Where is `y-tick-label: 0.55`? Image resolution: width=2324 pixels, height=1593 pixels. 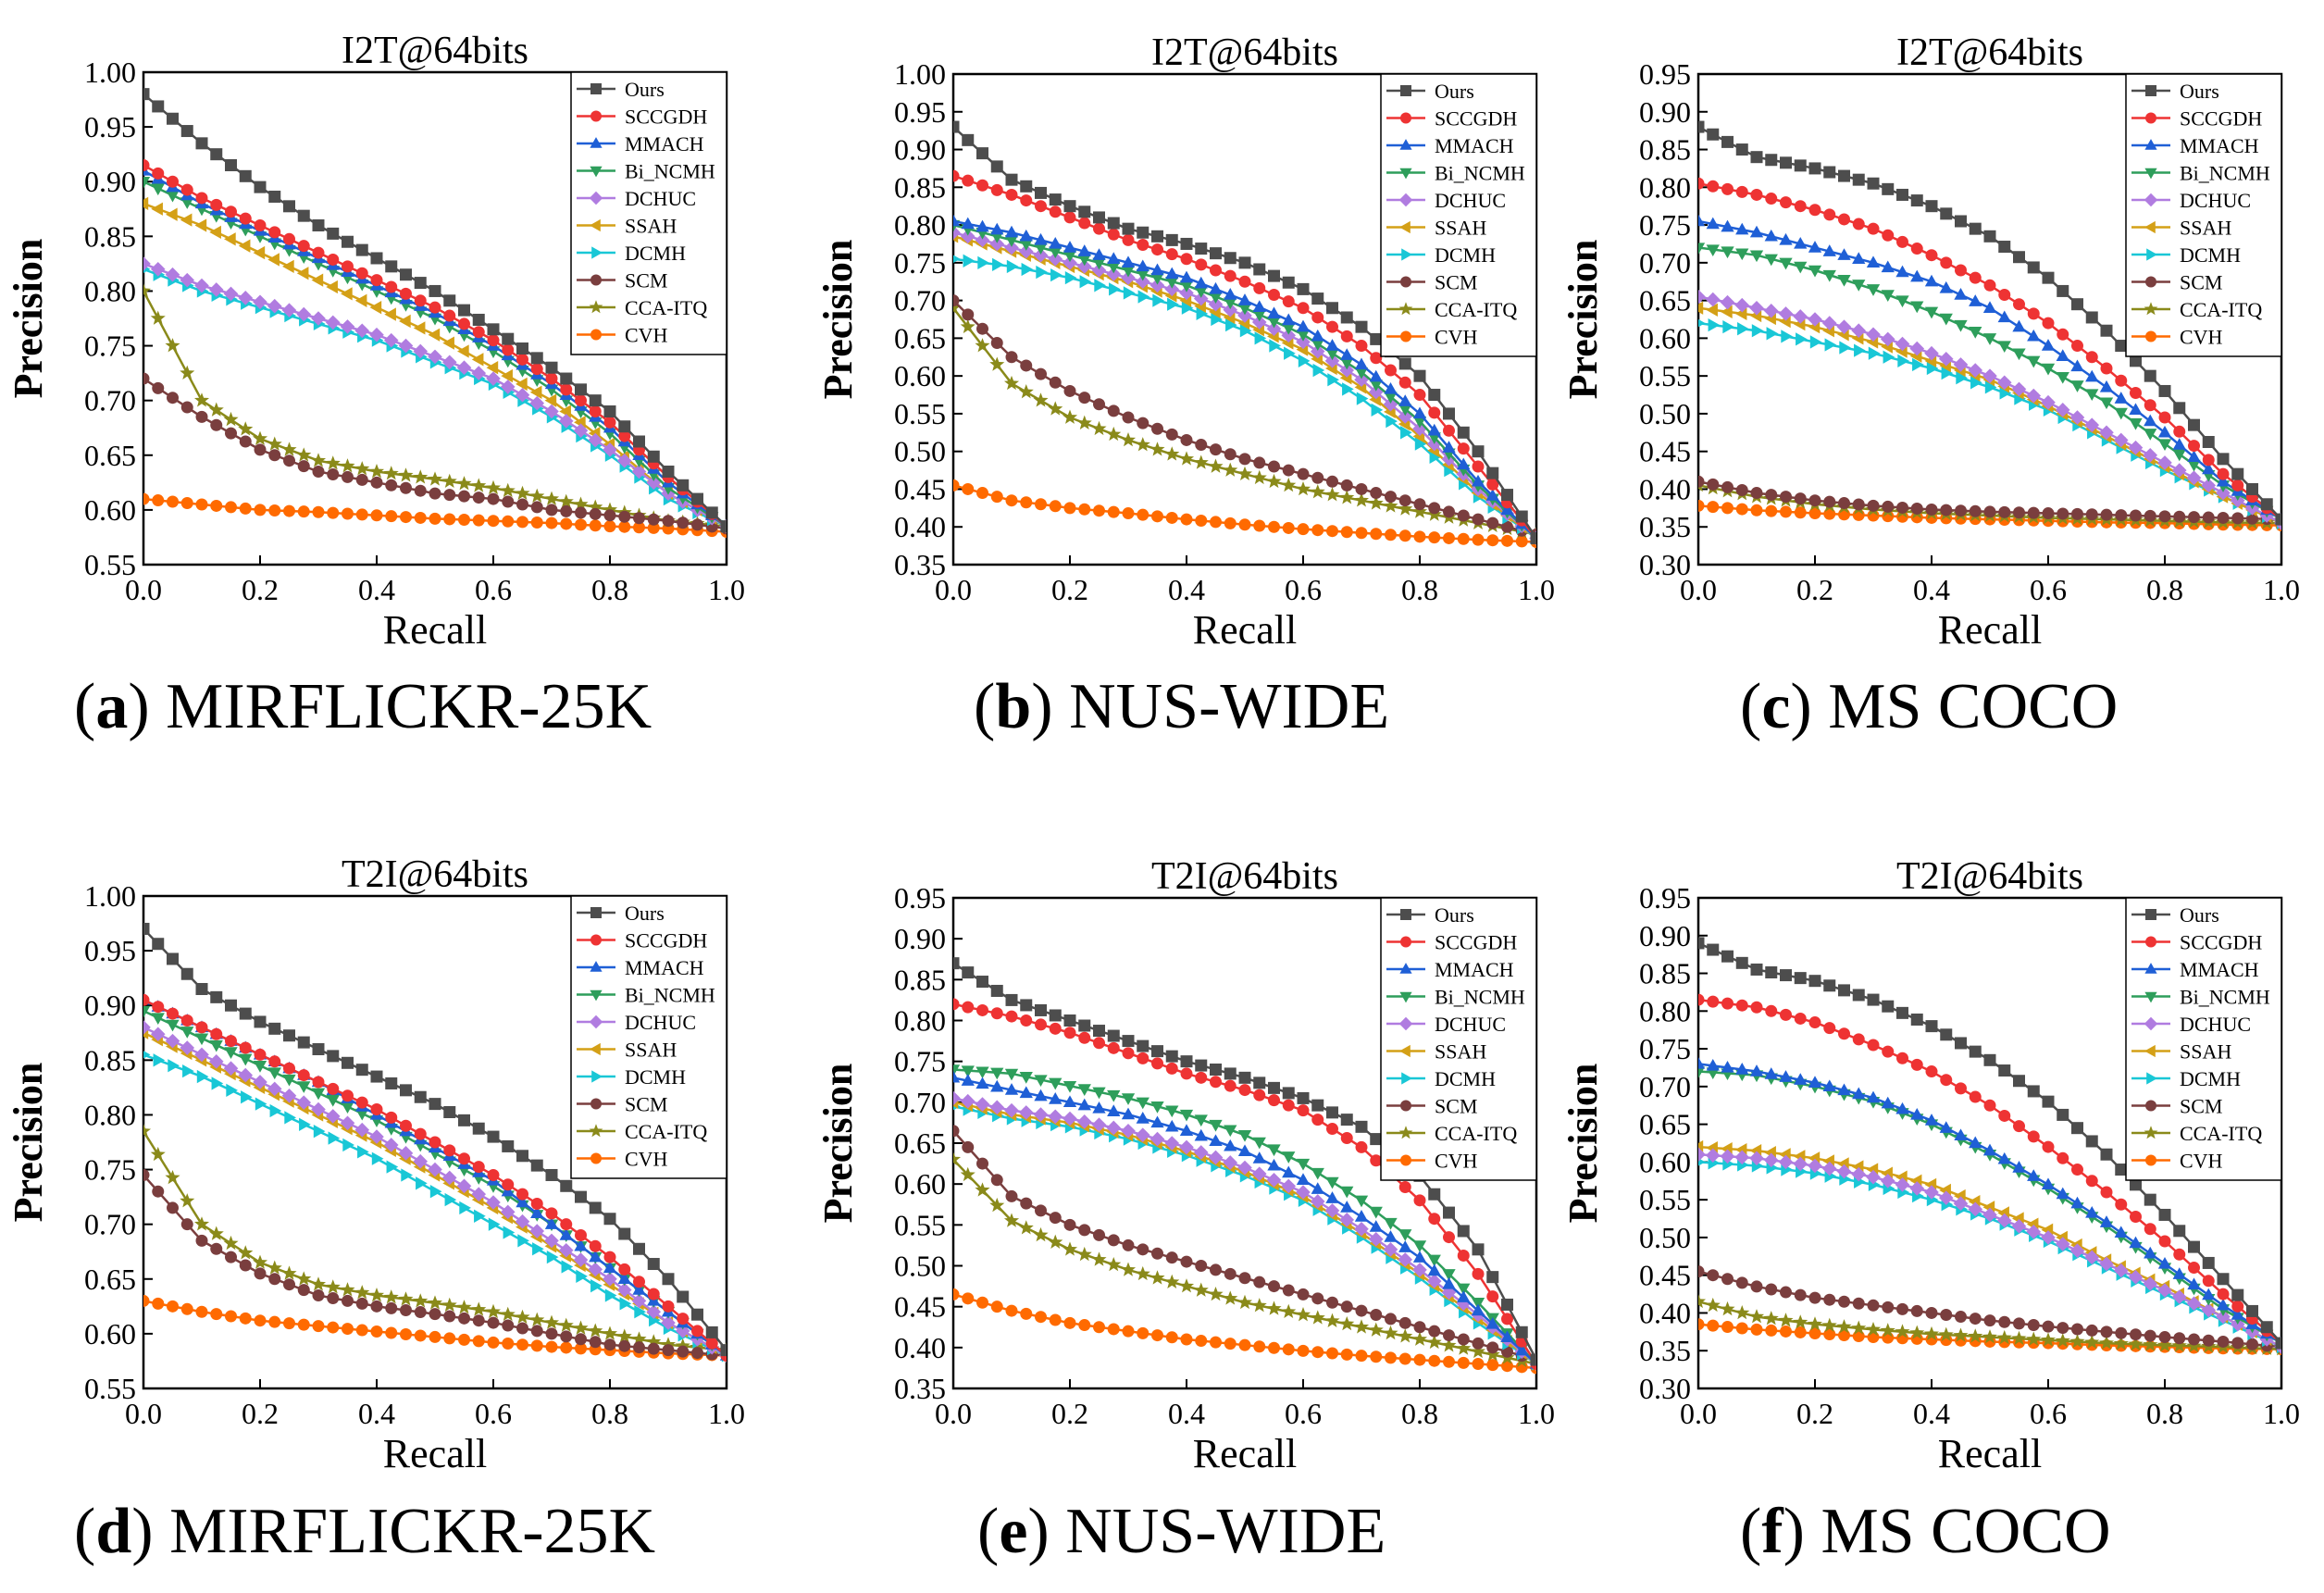 y-tick-label: 0.55 is located at coordinates (110, 564).